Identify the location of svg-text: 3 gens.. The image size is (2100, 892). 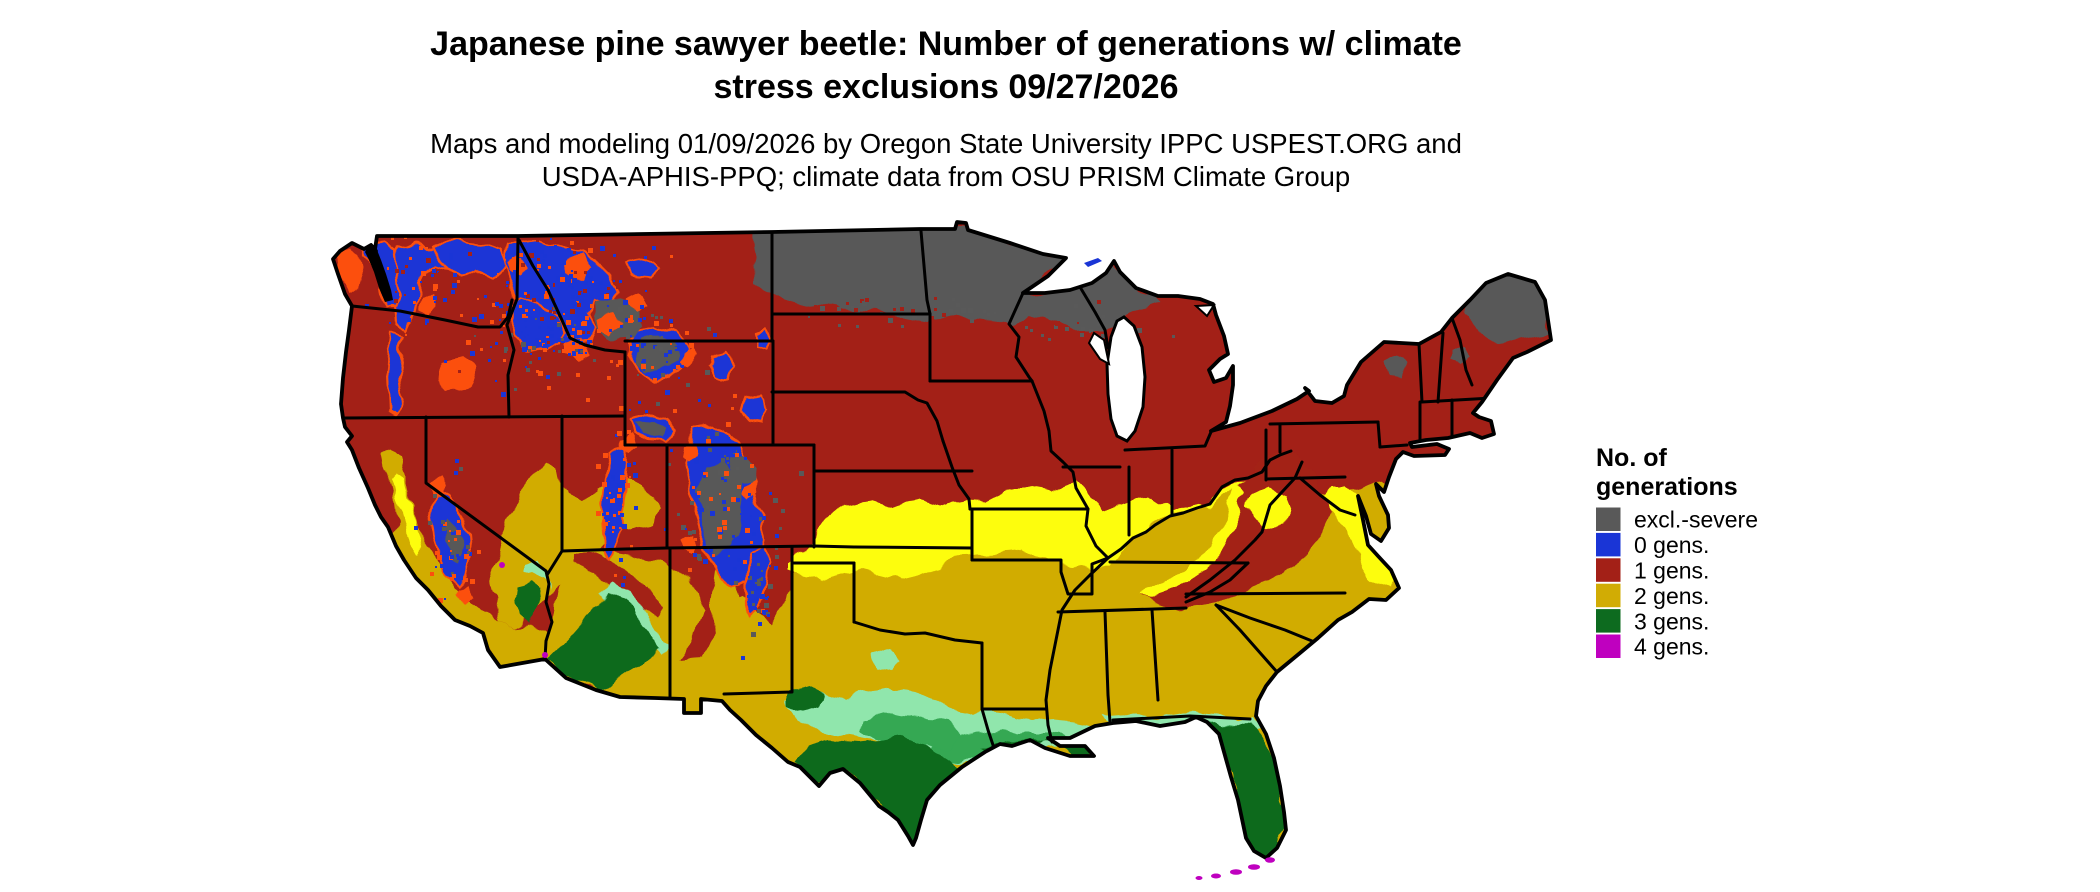
(1671, 621).